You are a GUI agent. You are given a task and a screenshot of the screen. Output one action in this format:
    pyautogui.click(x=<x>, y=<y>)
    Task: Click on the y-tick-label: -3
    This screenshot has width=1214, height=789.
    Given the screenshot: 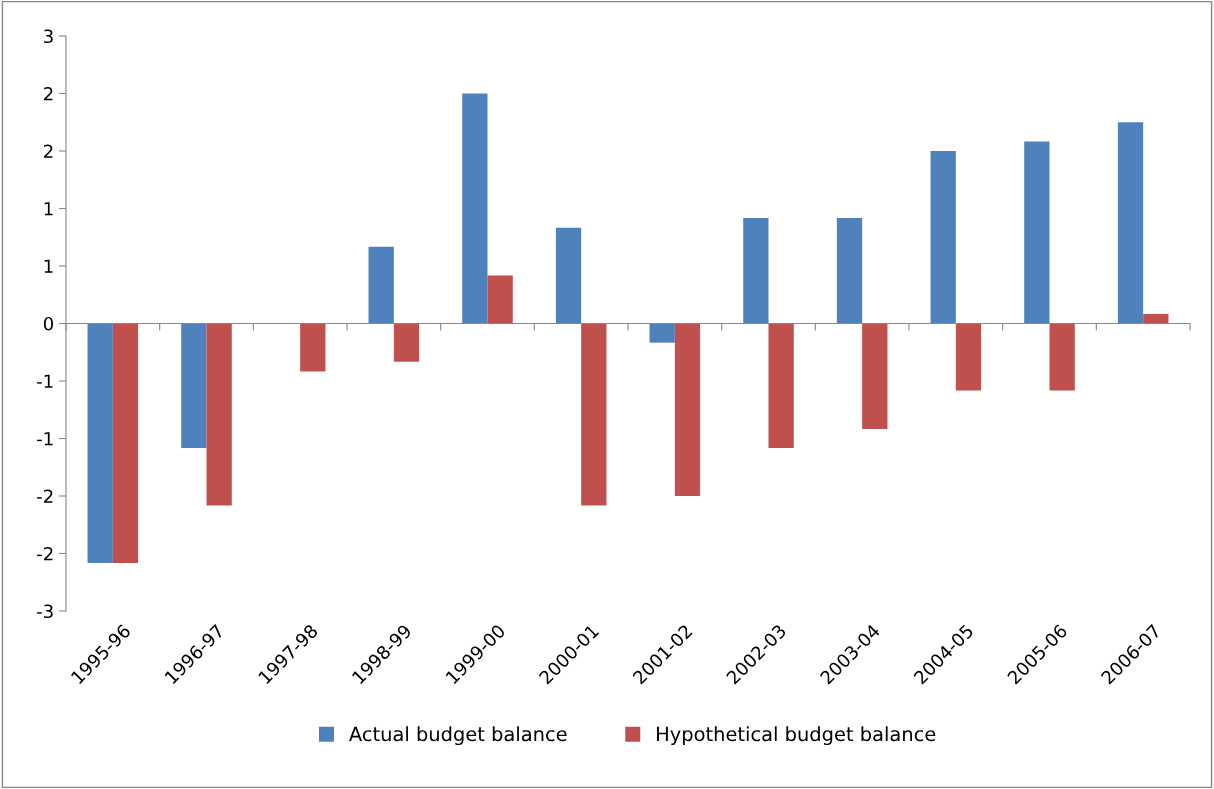 What is the action you would take?
    pyautogui.click(x=45, y=611)
    